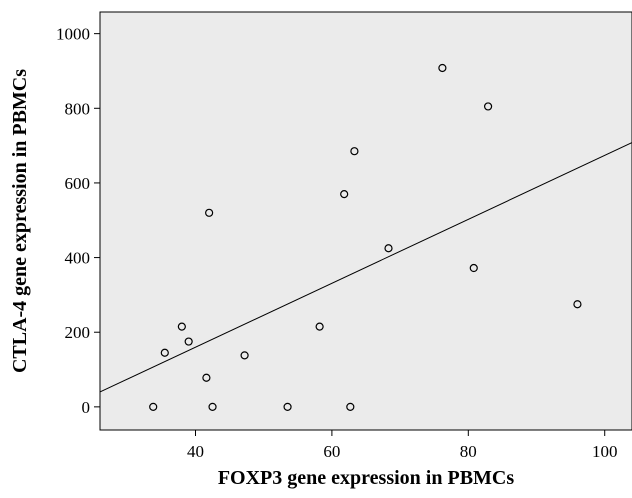 This screenshot has width=632, height=498. Describe the element at coordinates (78, 258) in the screenshot. I see `y-tick-label: 400` at that location.